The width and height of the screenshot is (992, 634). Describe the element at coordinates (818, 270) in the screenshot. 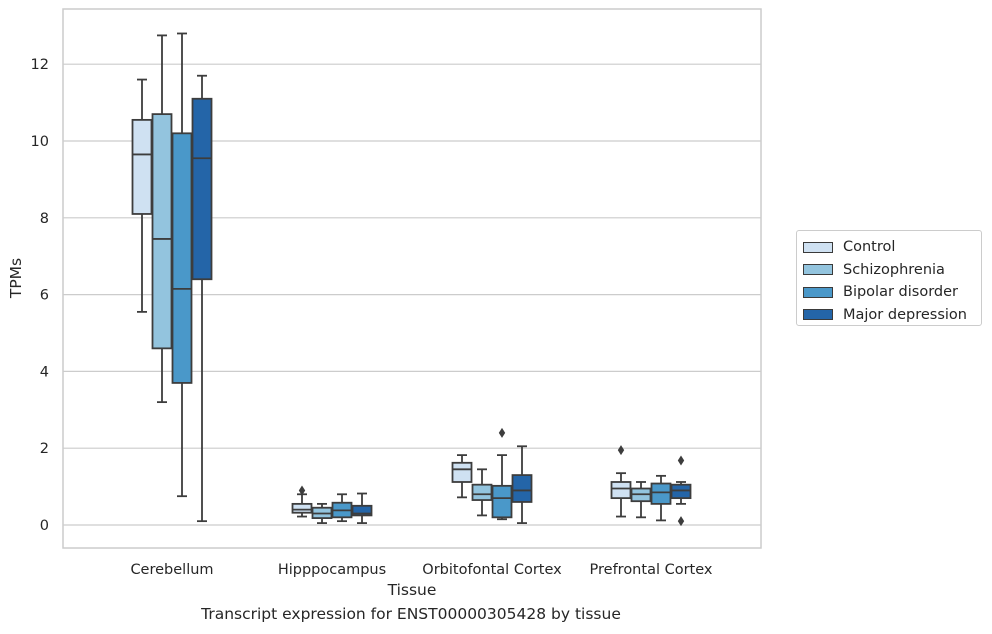

I see `legend-swatch-schizophrenia` at that location.